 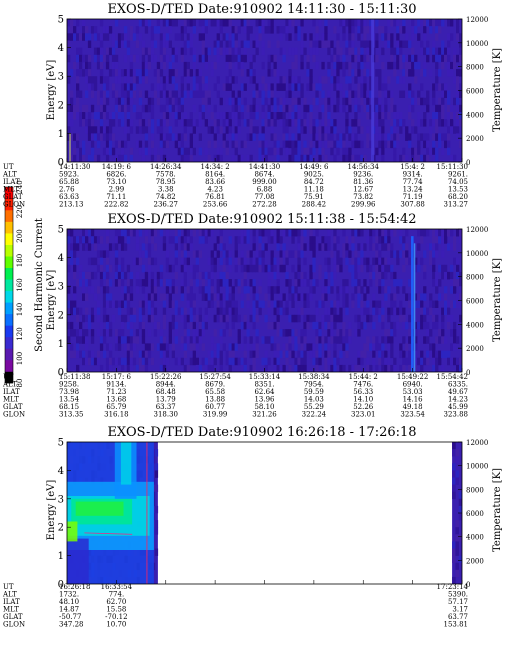 What do you see at coordinates (39, 285) in the screenshot?
I see `colorbar-label: Second Harmonic Current` at bounding box center [39, 285].